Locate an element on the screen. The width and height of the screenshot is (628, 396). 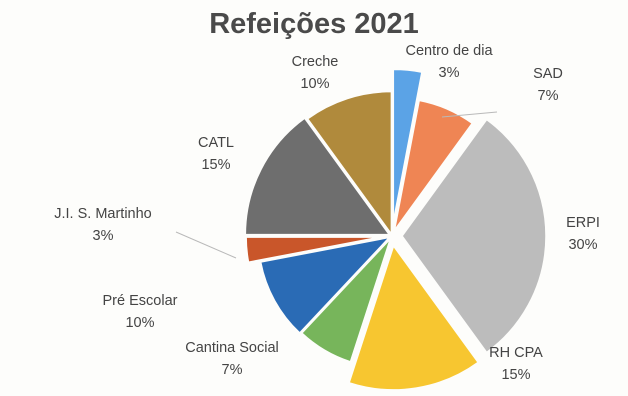
slice-label-rh-cpa: RH CPA is located at coordinates (516, 353).